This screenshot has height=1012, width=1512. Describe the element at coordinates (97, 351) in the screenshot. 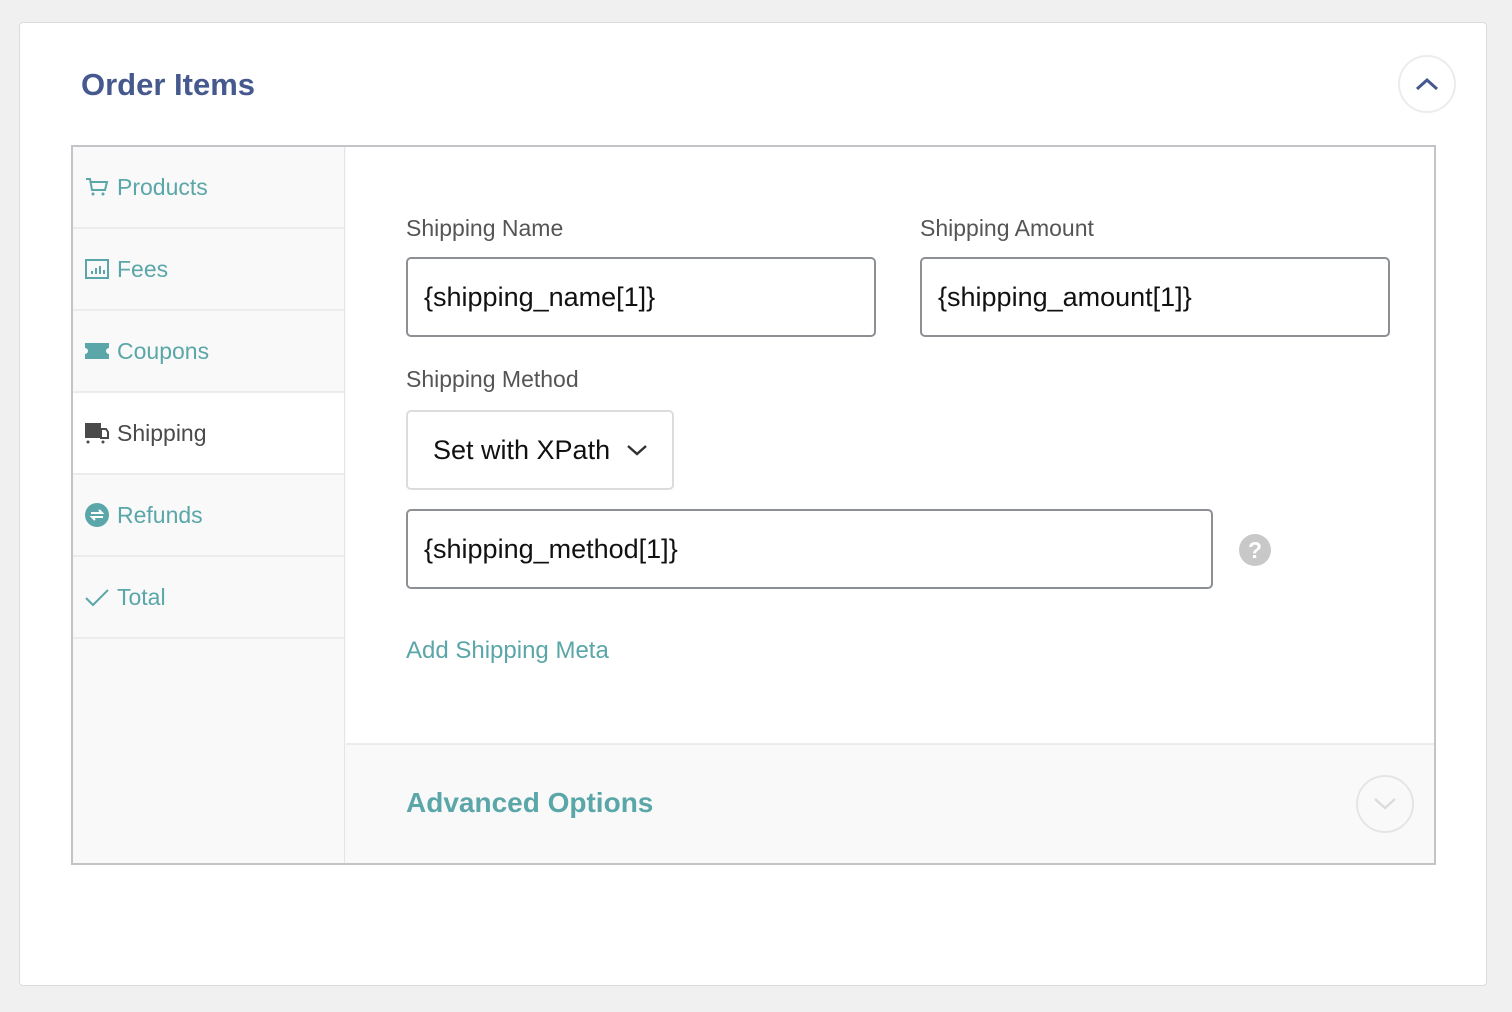

I see `ticket-icon` at that location.